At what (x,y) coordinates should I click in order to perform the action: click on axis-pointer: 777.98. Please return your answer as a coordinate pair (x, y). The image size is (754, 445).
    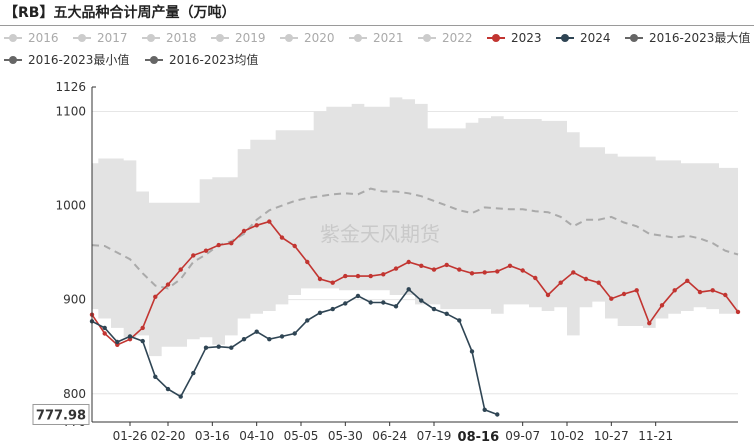
    Looking at the image, I should click on (61, 414).